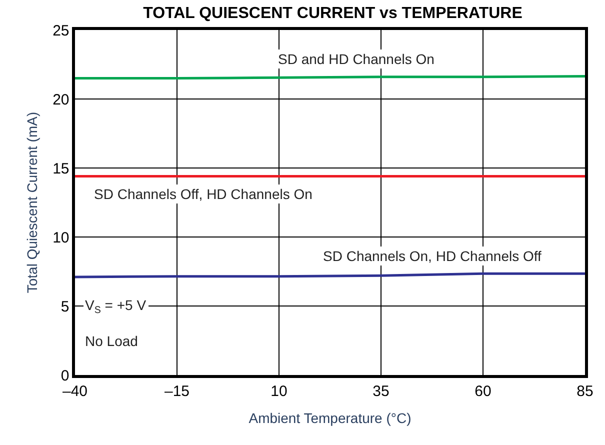  Describe the element at coordinates (356, 59) in the screenshot. I see `series-label: SD and HD Channels On` at that location.